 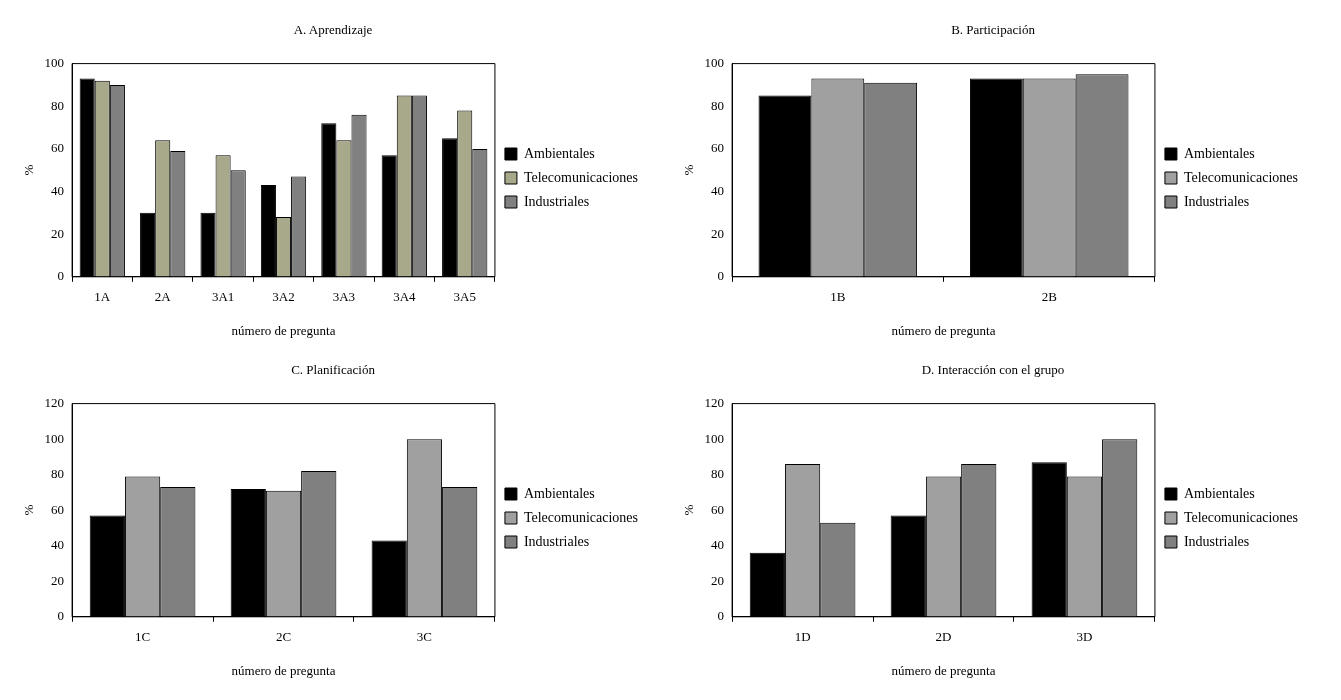 I want to click on x-tick-label: 3C, so click(x=424, y=637).